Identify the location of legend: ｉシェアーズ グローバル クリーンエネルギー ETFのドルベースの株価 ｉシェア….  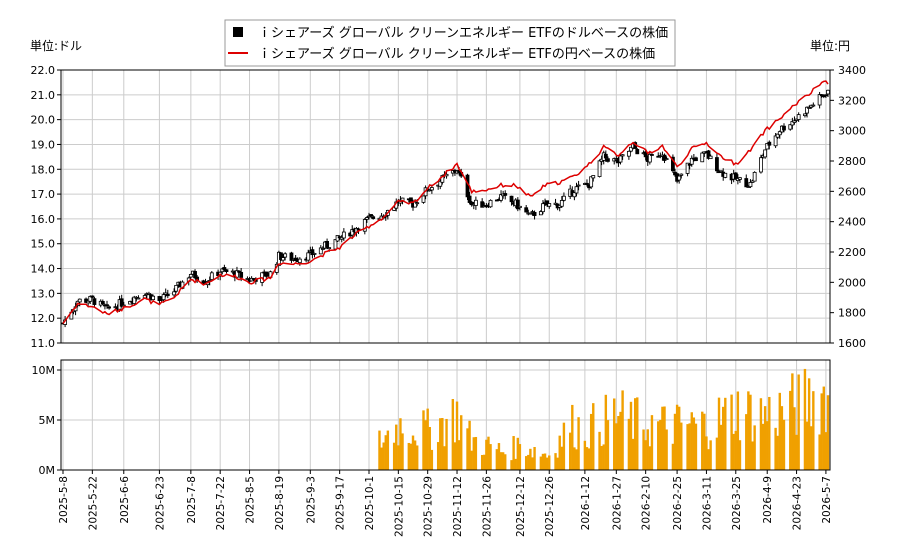
(450, 43).